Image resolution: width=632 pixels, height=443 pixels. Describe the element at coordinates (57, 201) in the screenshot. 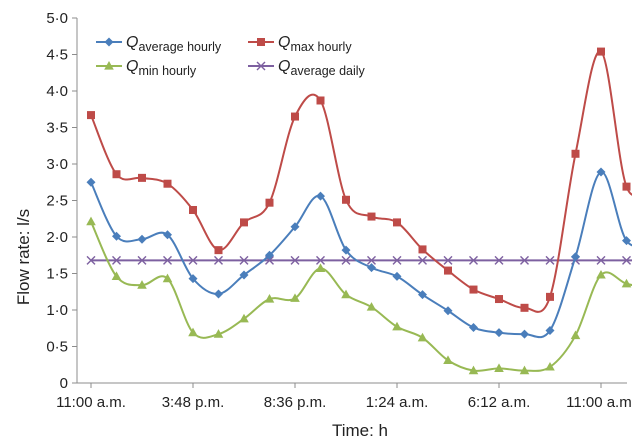

I see `y-tick-label: 2·5` at that location.